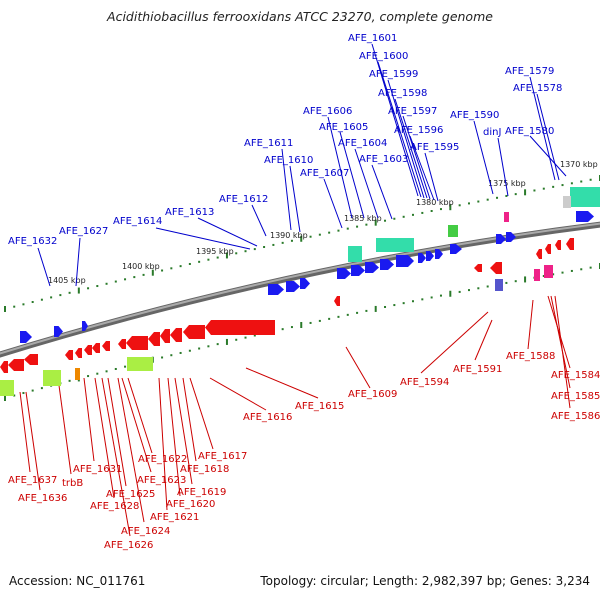 This screenshot has height=600, width=600. Describe the element at coordinates (137, 221) in the screenshot. I see `gene-label: AFE_1614` at that location.